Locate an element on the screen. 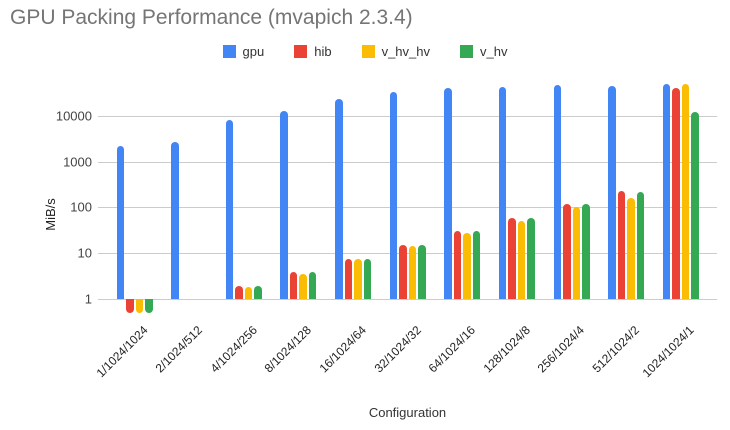  bar-hib-4/1024/256 is located at coordinates (239, 292).